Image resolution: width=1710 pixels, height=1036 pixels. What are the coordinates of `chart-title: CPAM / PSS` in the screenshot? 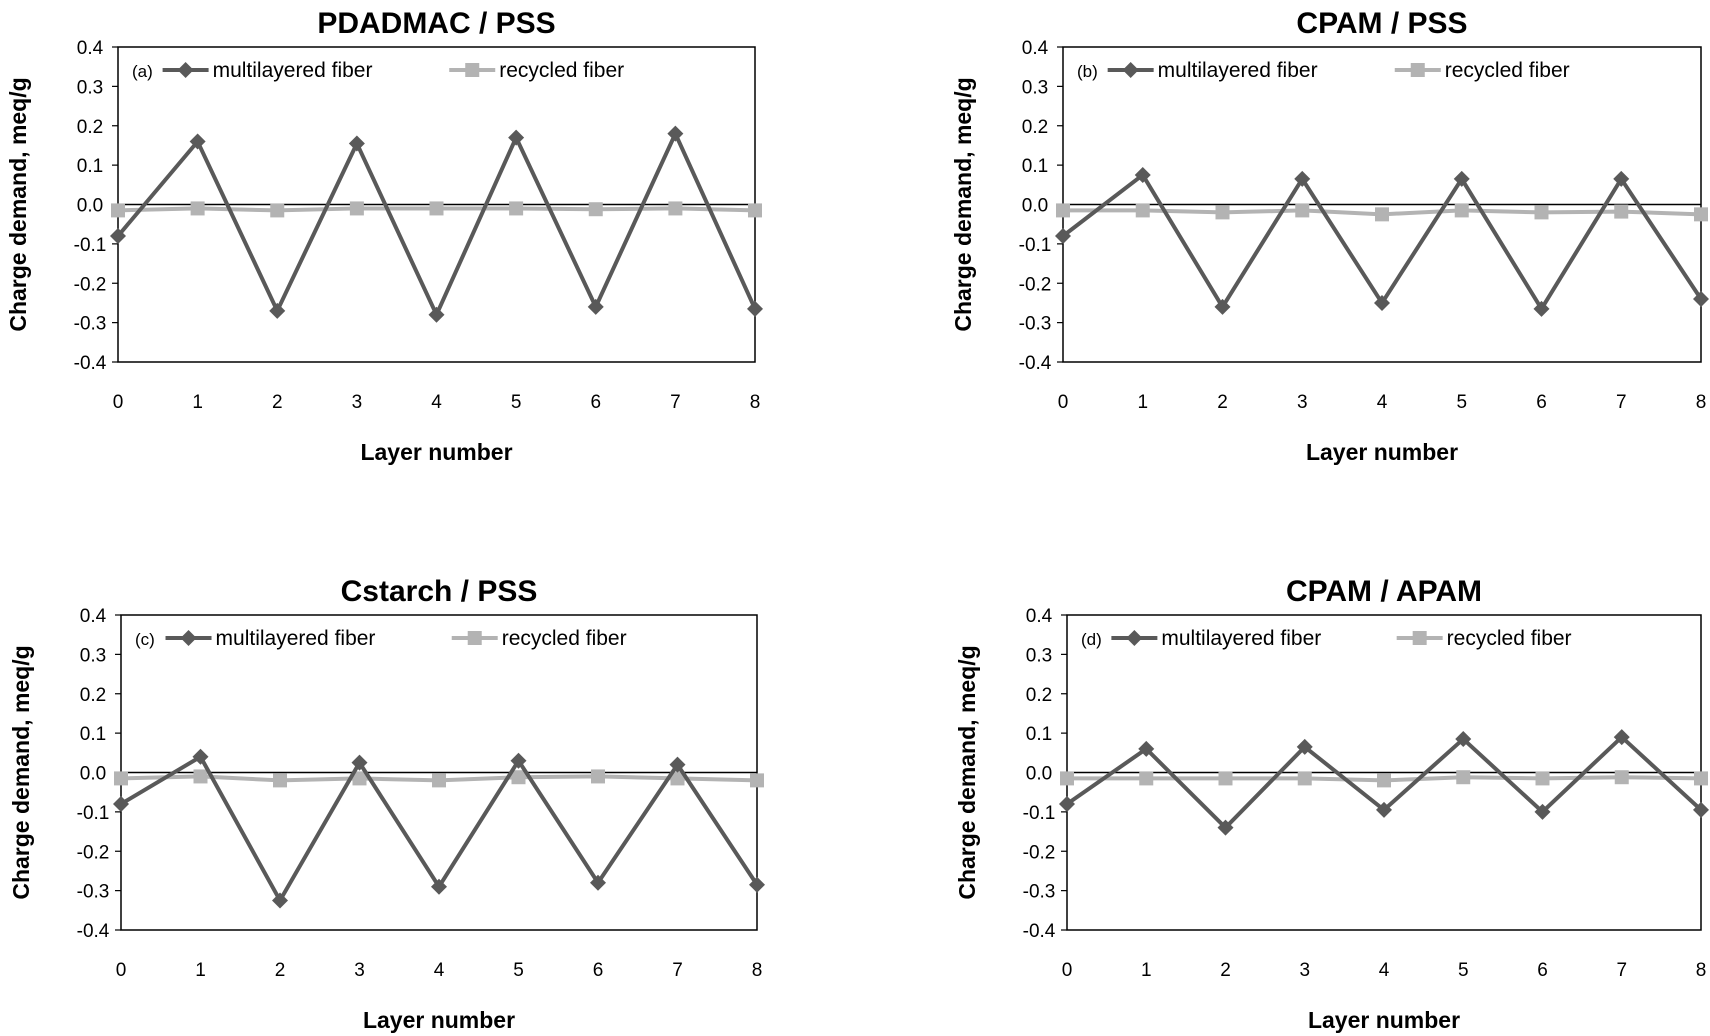 It's located at (1381, 23).